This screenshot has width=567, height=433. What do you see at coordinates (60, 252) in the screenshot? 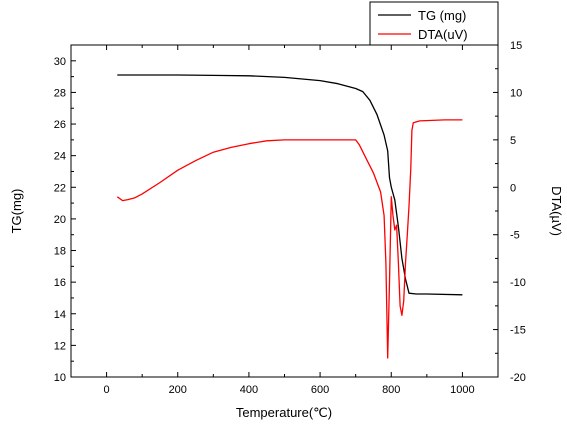
I see `y-left-tick-label: 18` at bounding box center [60, 252].